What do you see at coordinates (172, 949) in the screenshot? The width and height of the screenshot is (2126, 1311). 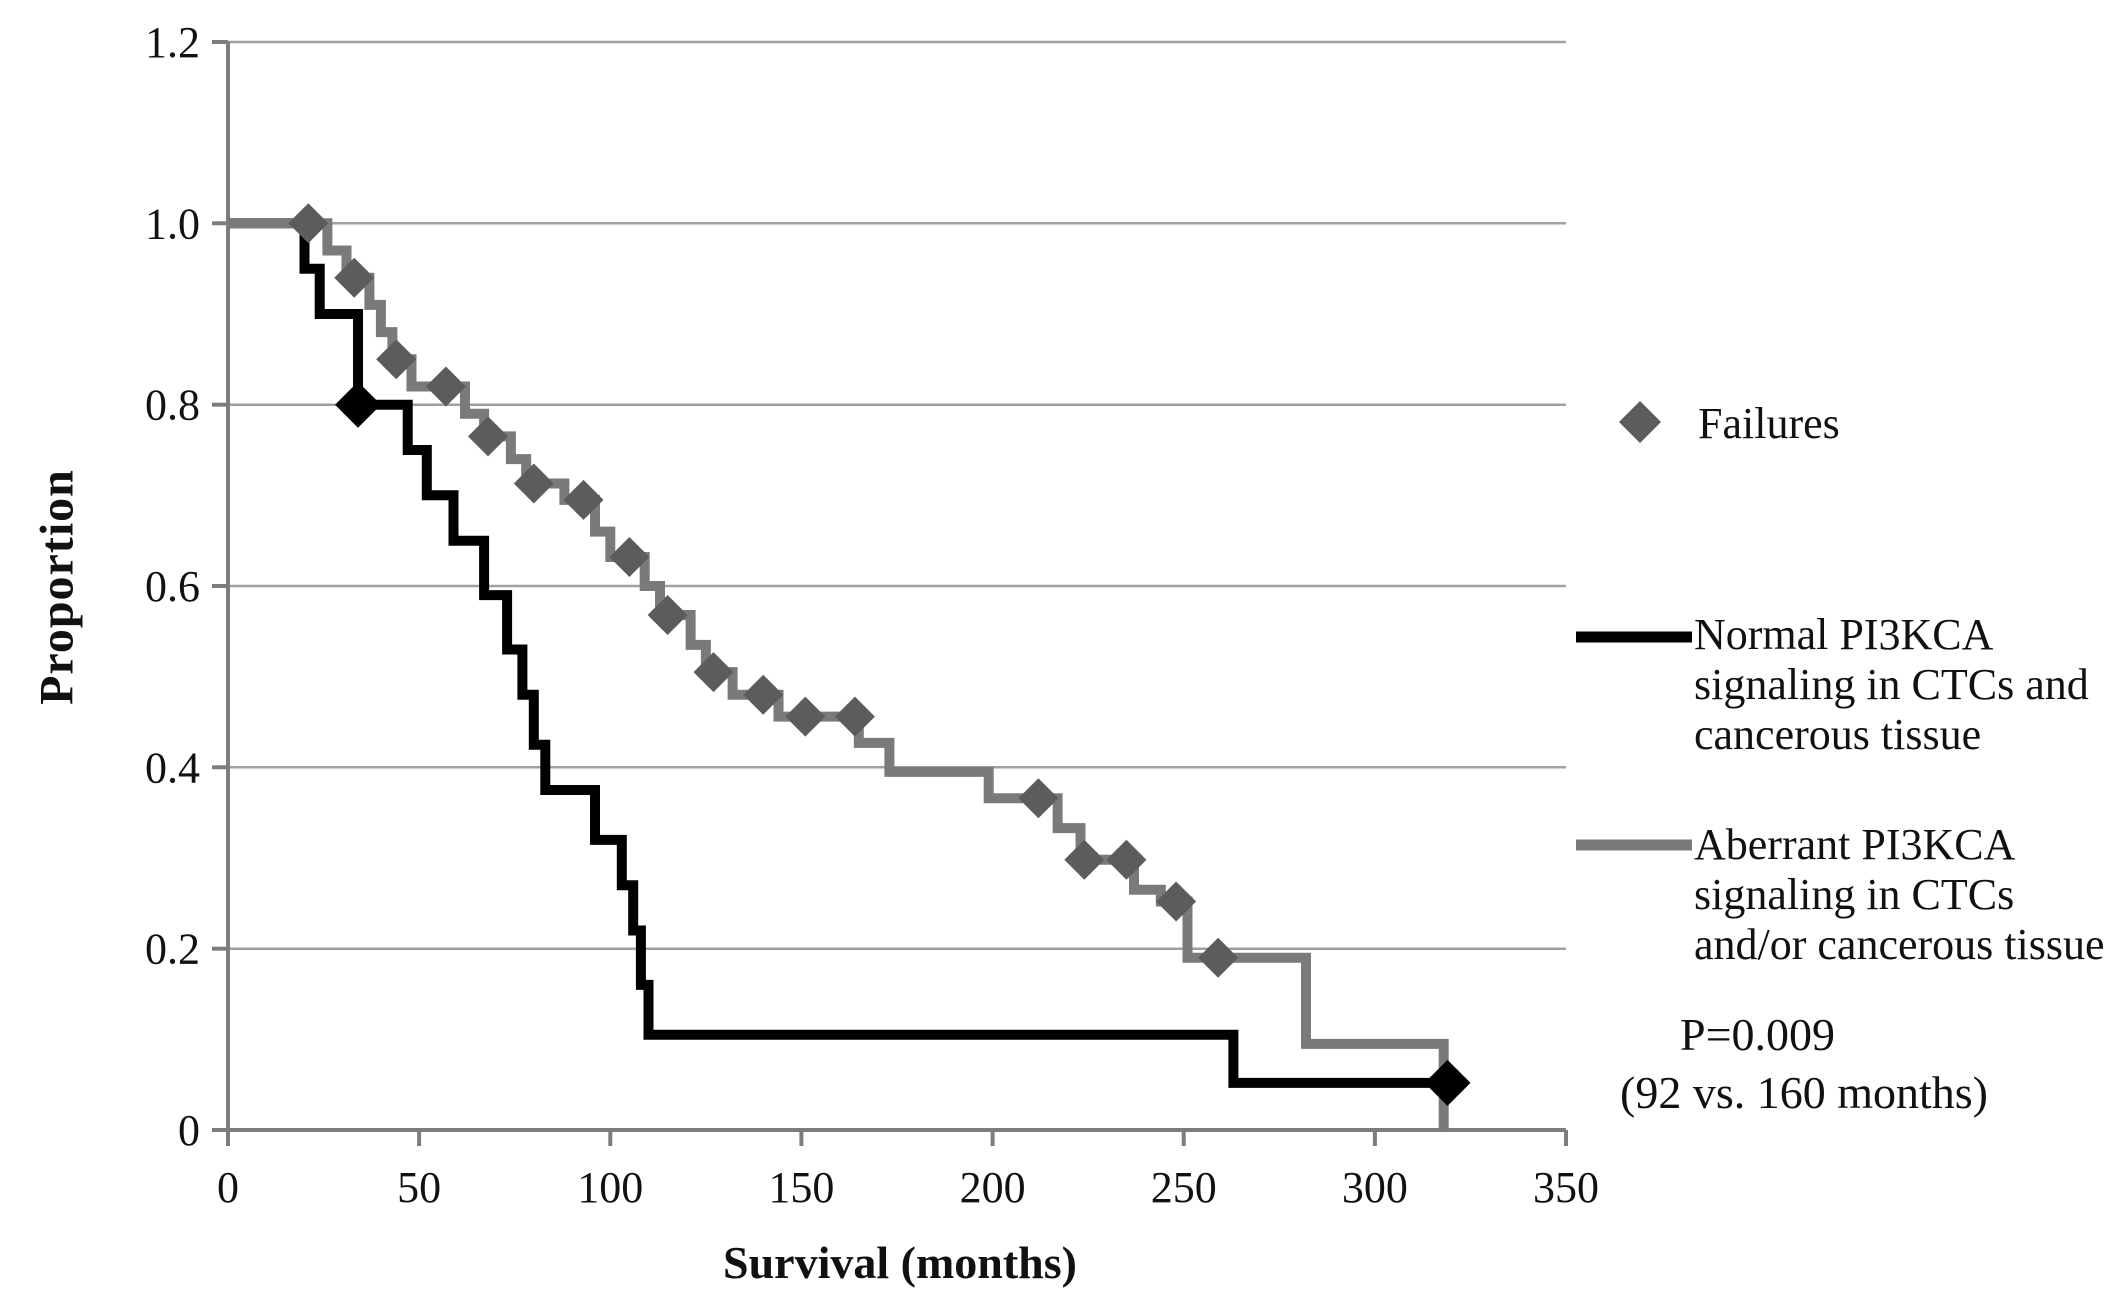 I see `y-tick-label-0.2: 0.2` at bounding box center [172, 949].